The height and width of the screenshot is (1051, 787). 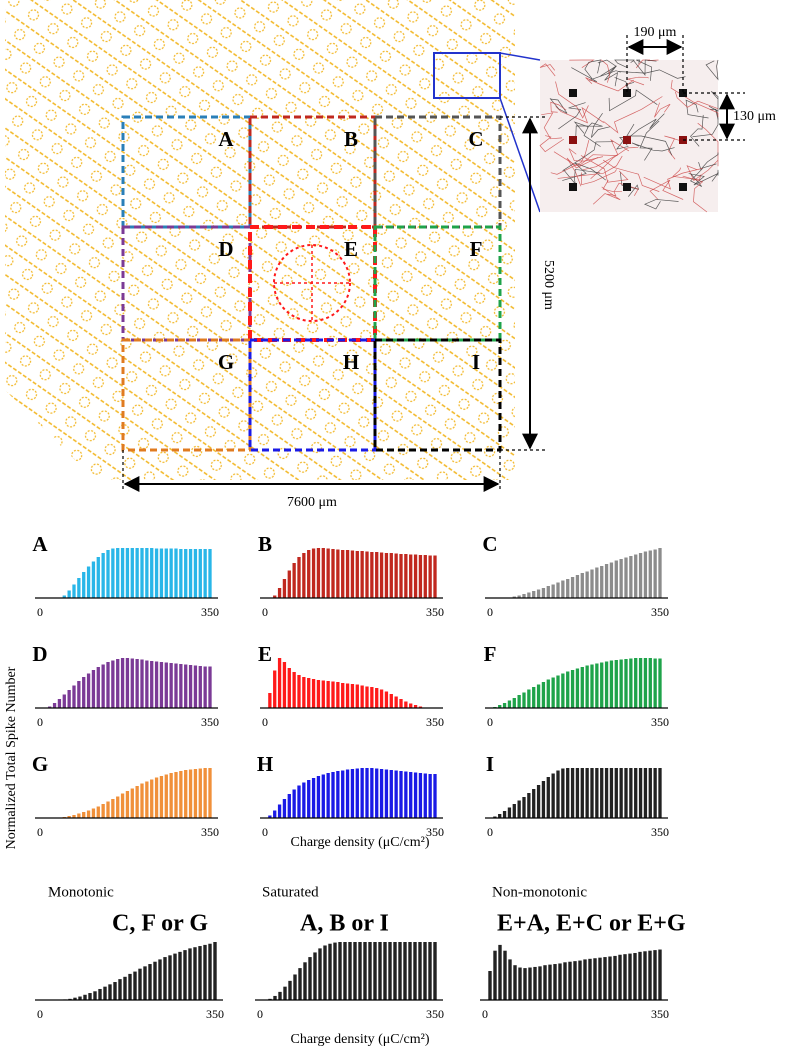 What do you see at coordinates (39, 654) in the screenshot?
I see `chart-title: D` at bounding box center [39, 654].